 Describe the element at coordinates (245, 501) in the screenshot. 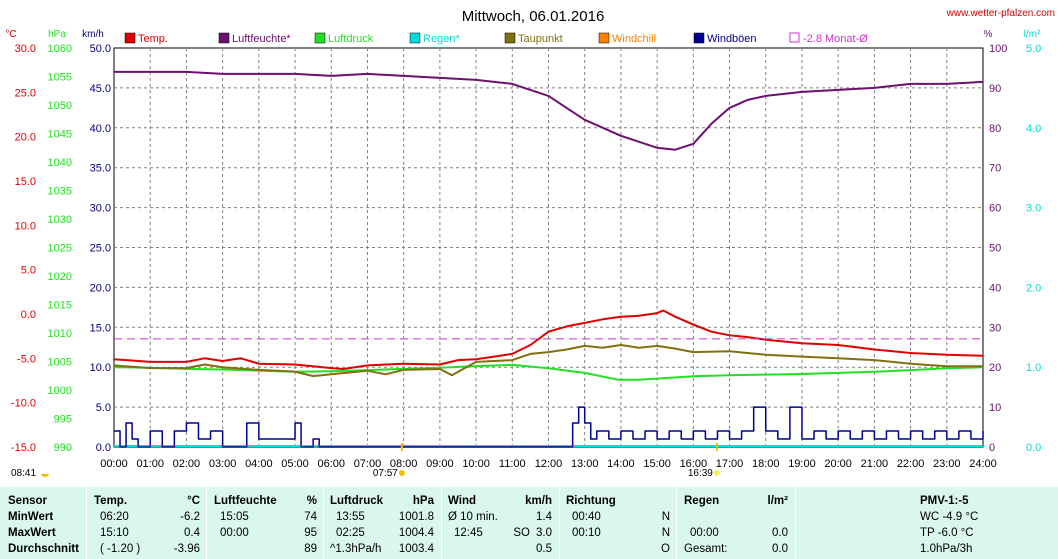

I see `humidity-header: Luftfeuchte` at that location.